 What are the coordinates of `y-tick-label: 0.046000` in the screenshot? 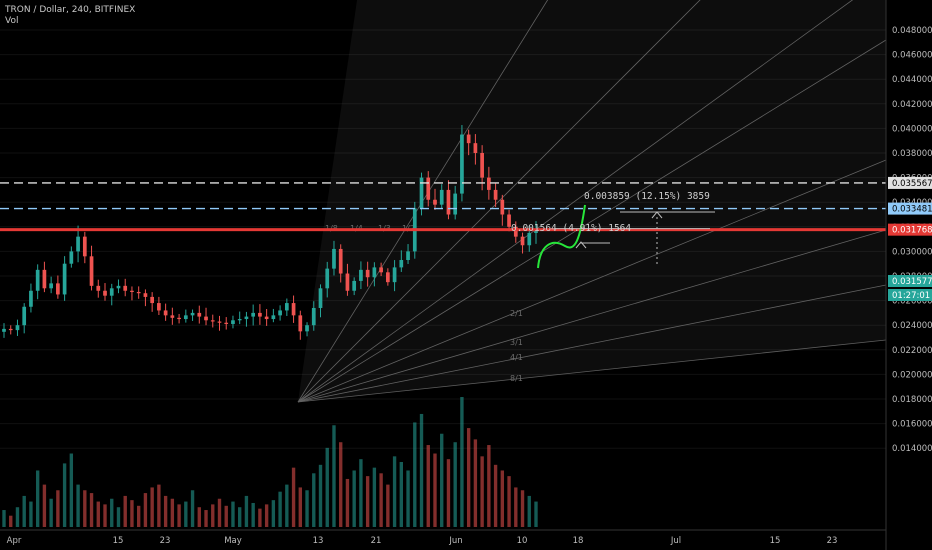 It's located at (912, 56).